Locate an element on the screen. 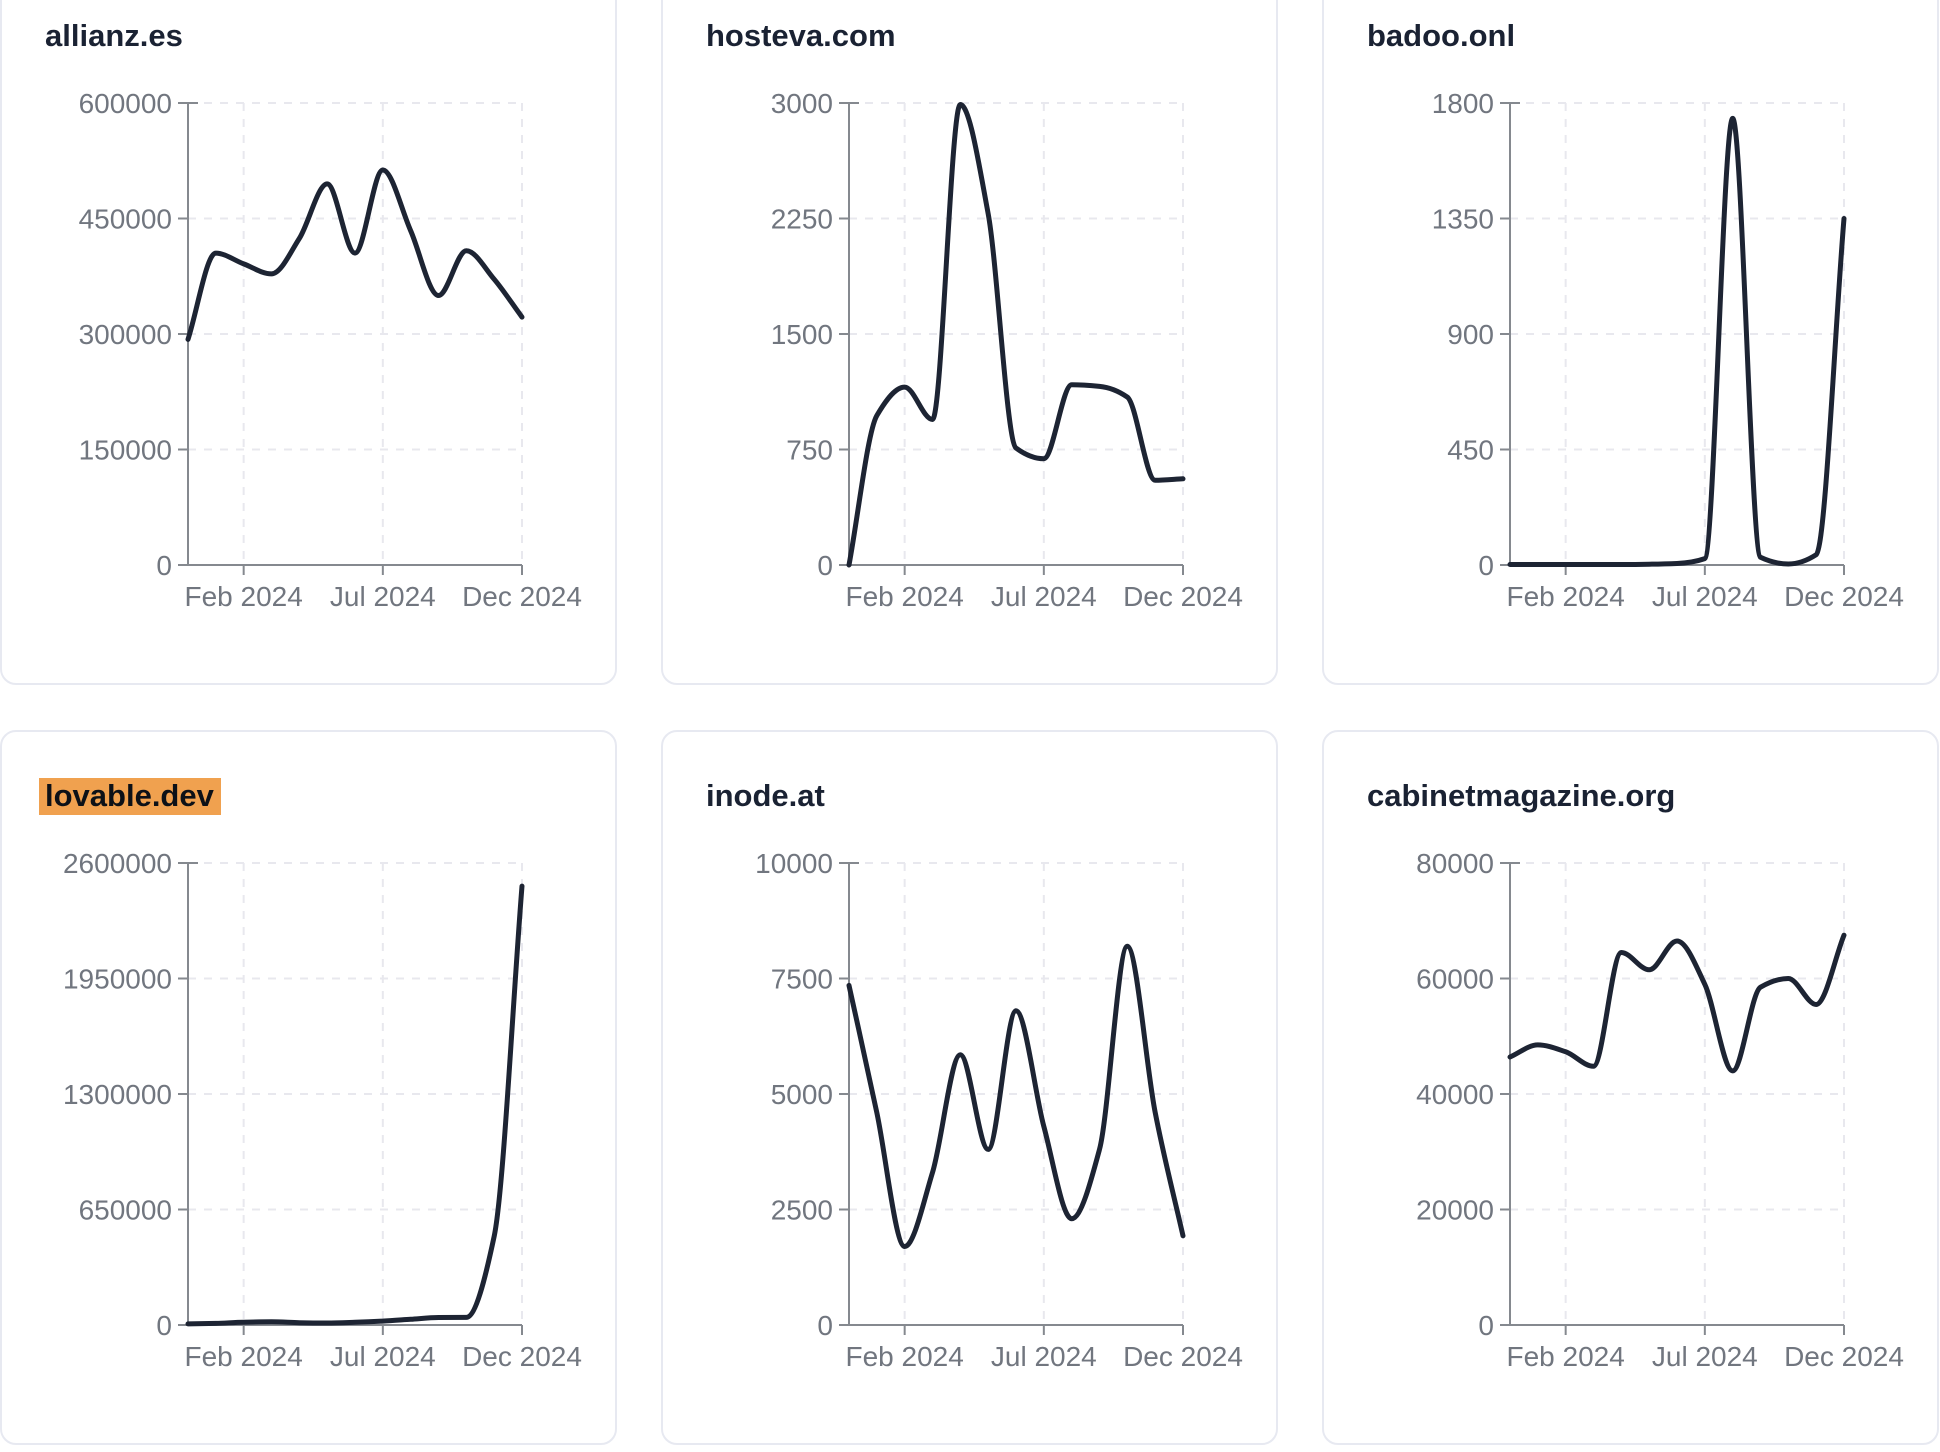 The image size is (1940, 1452). y-tick-label: 600000 is located at coordinates (125, 103).